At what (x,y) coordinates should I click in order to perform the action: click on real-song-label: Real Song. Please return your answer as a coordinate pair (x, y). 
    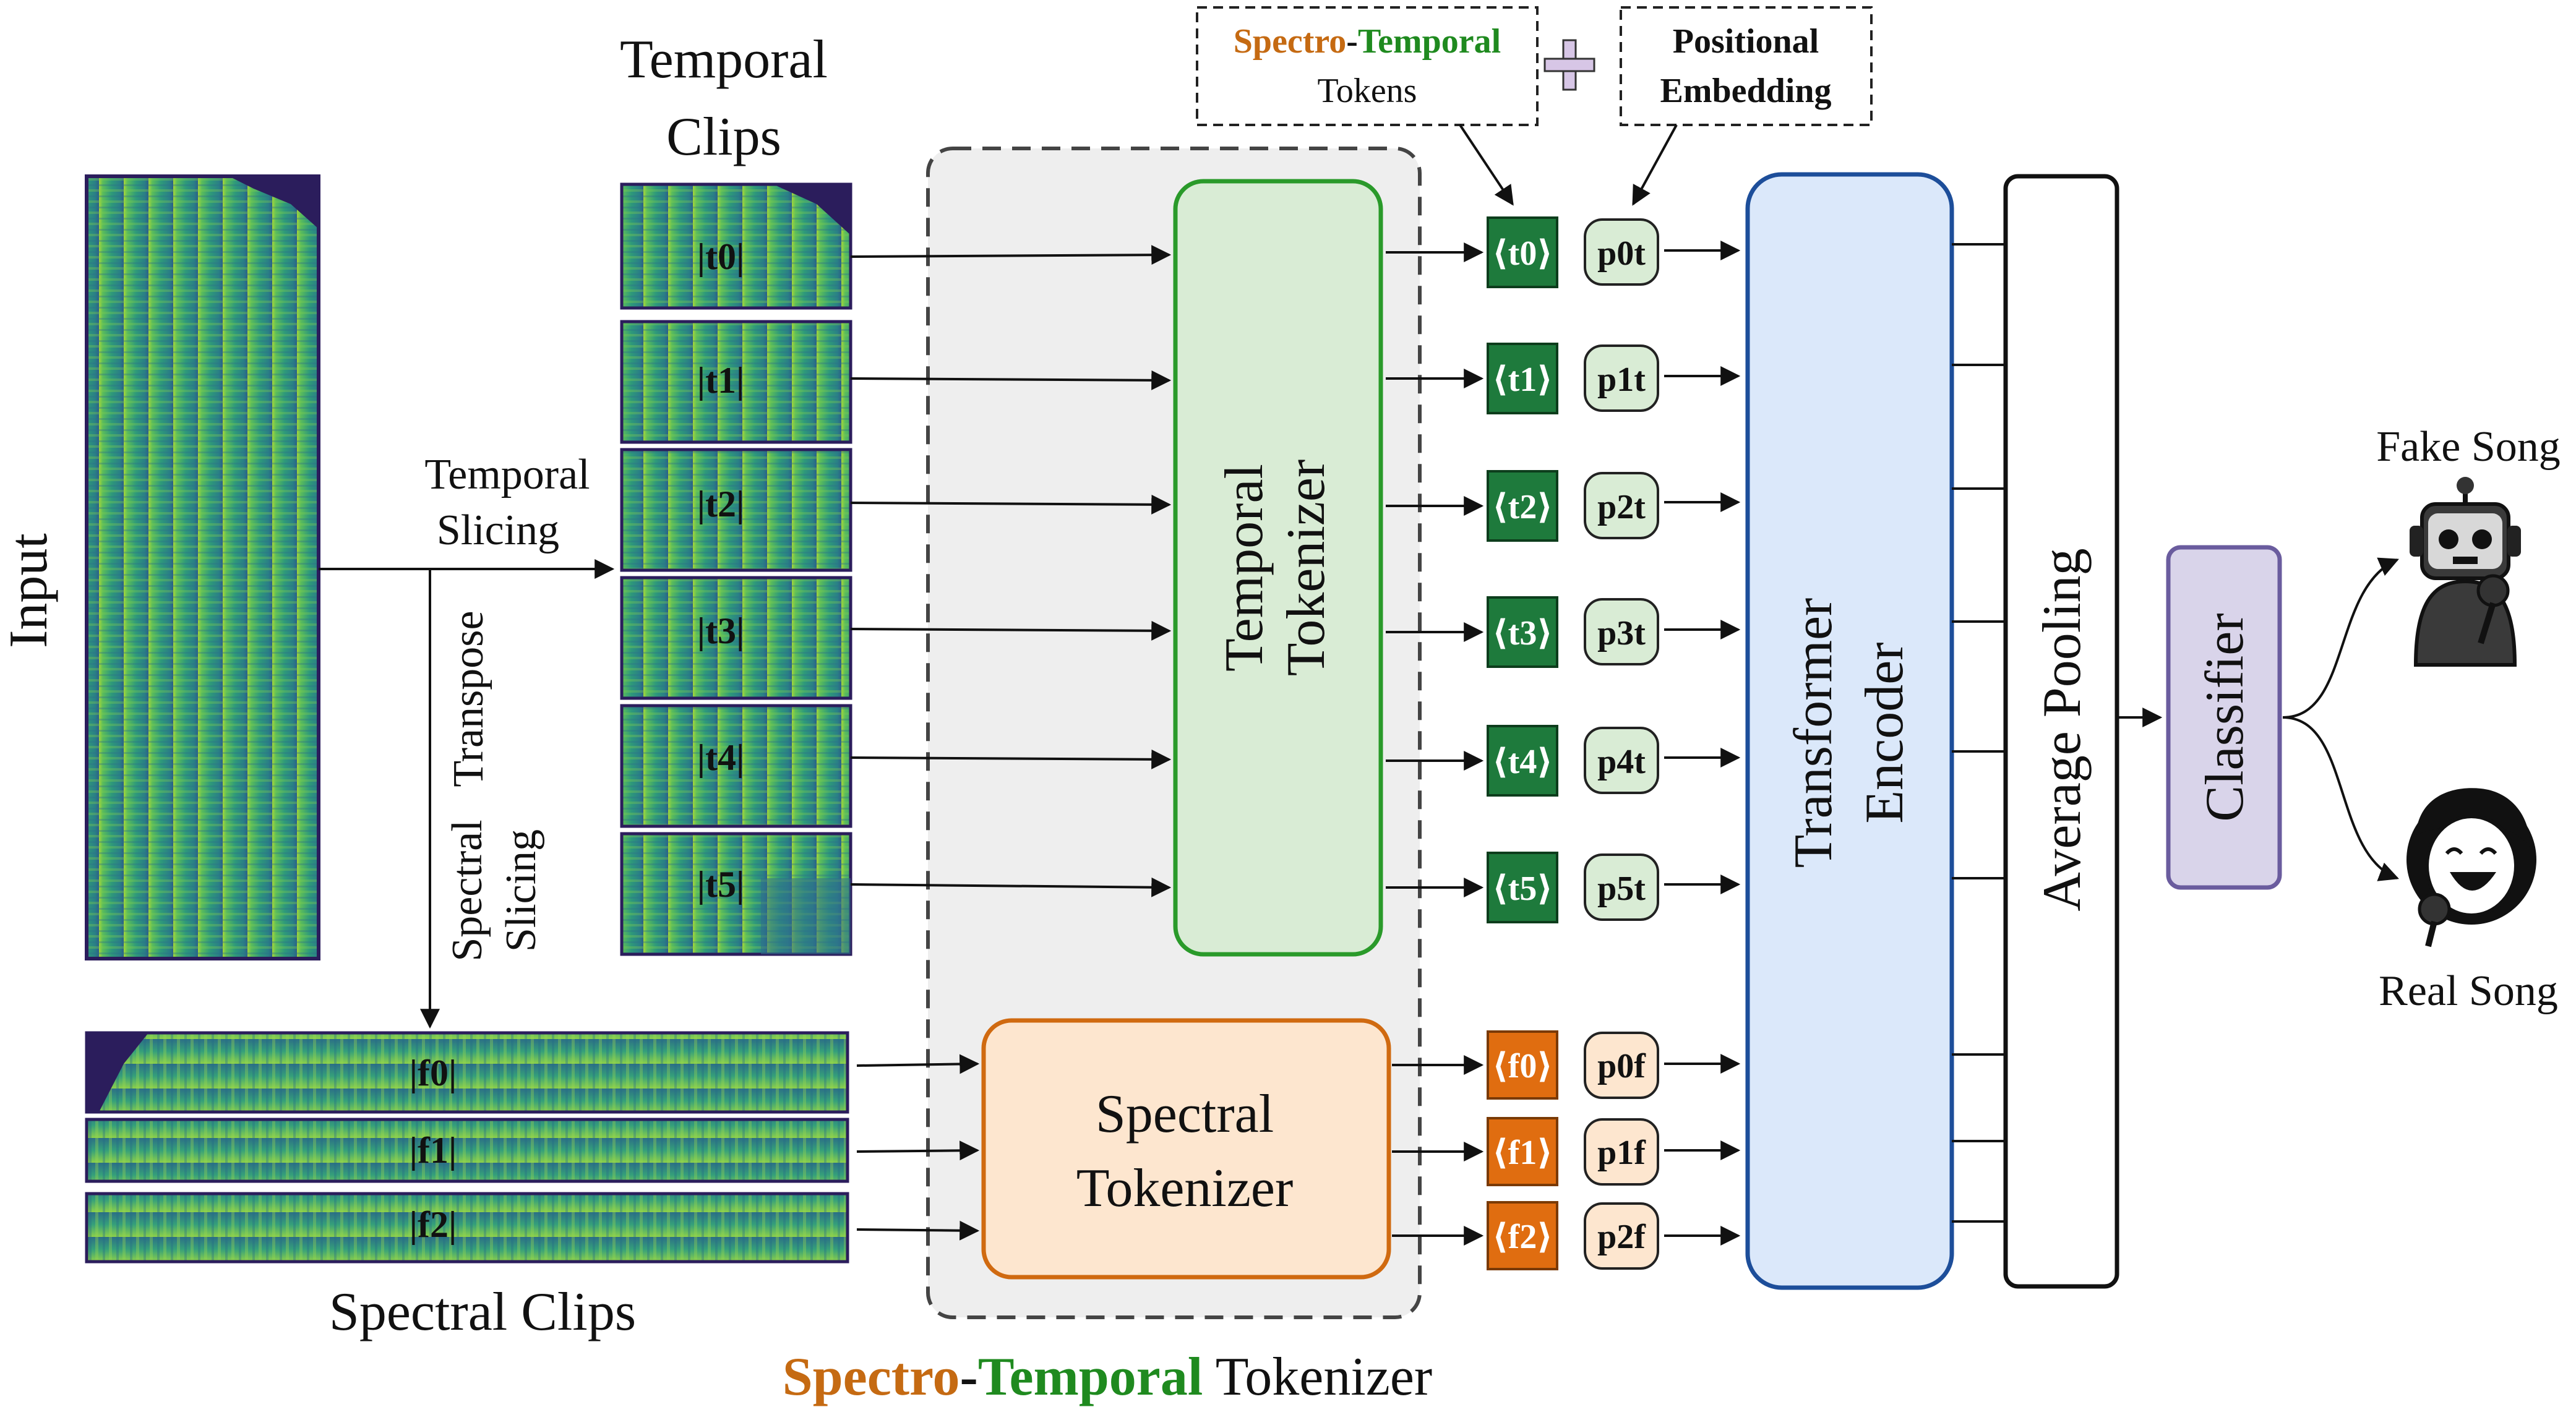
    Looking at the image, I should click on (2468, 991).